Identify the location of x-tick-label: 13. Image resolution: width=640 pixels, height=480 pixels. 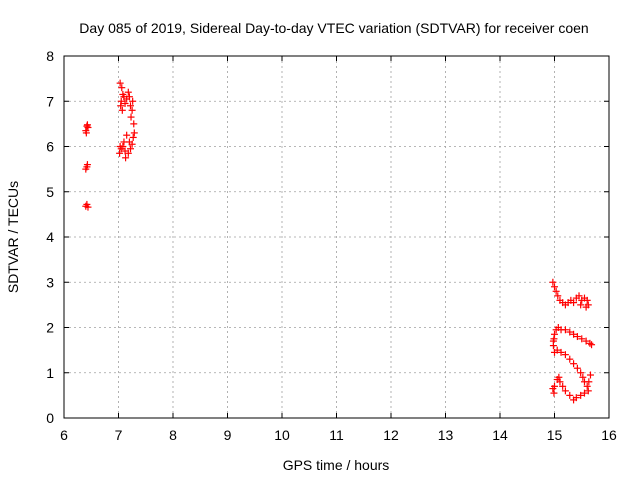
(446, 435).